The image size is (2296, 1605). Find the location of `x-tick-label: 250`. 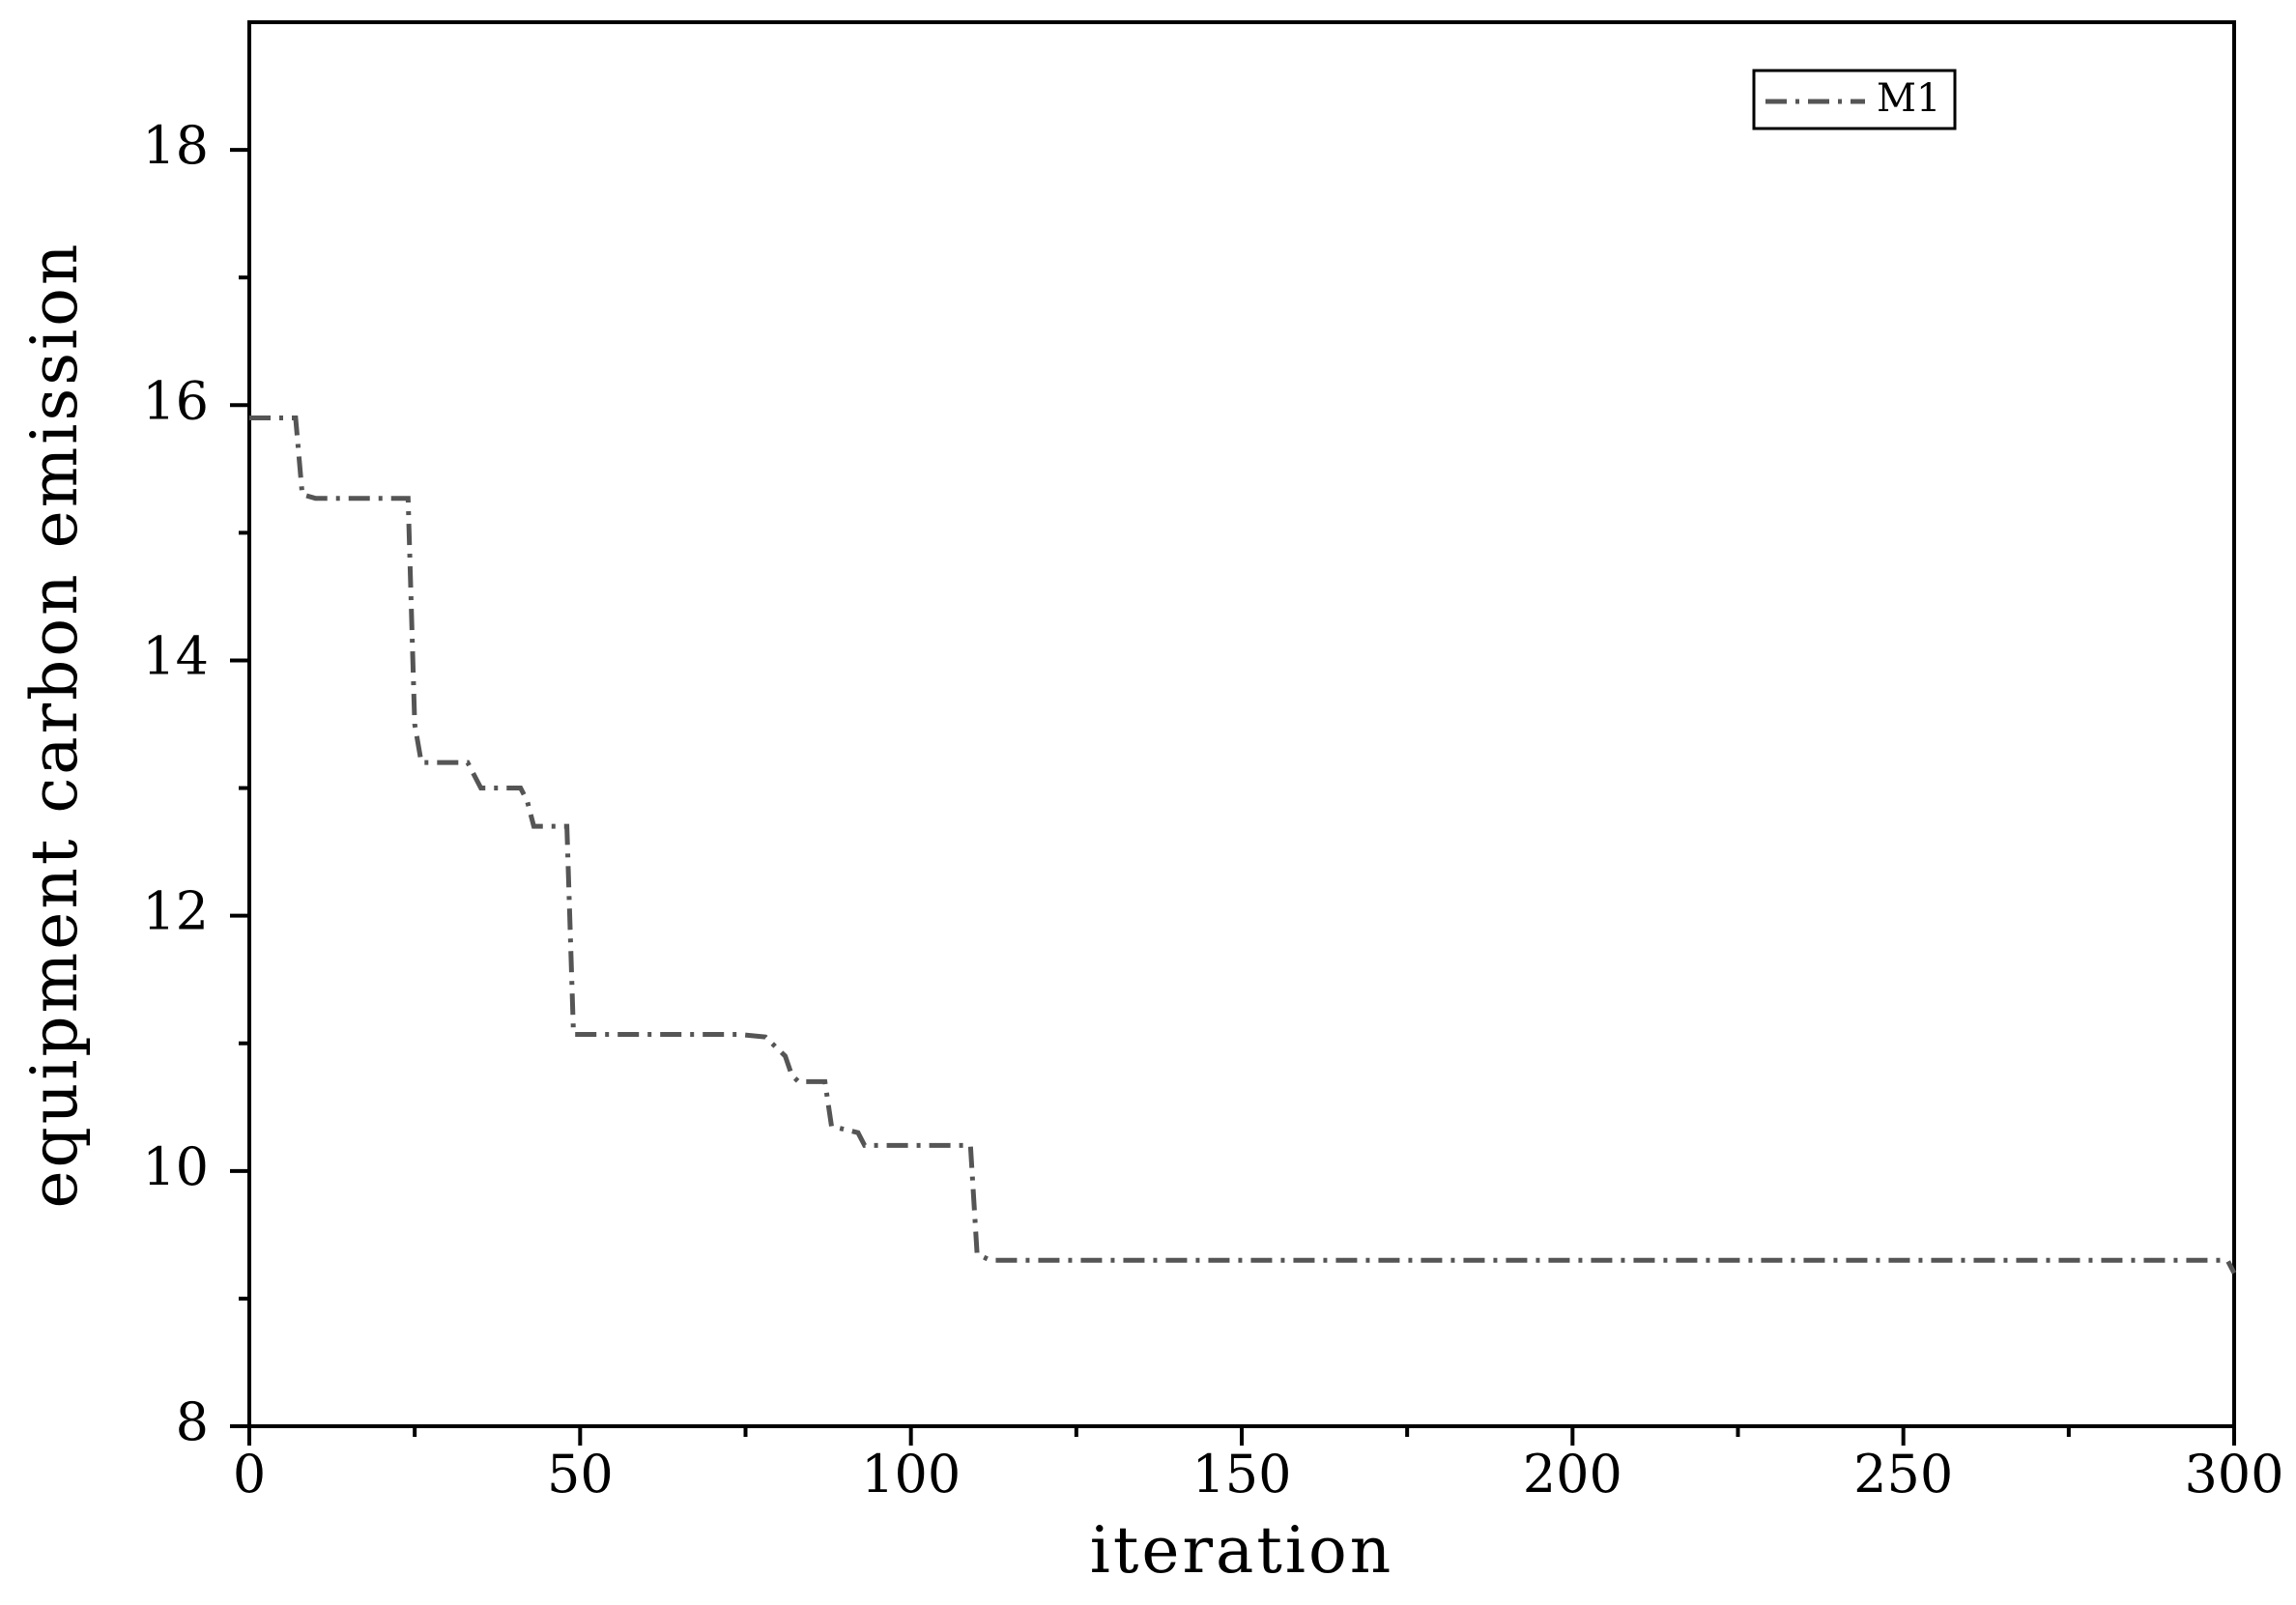

x-tick-label: 250 is located at coordinates (1903, 1475).